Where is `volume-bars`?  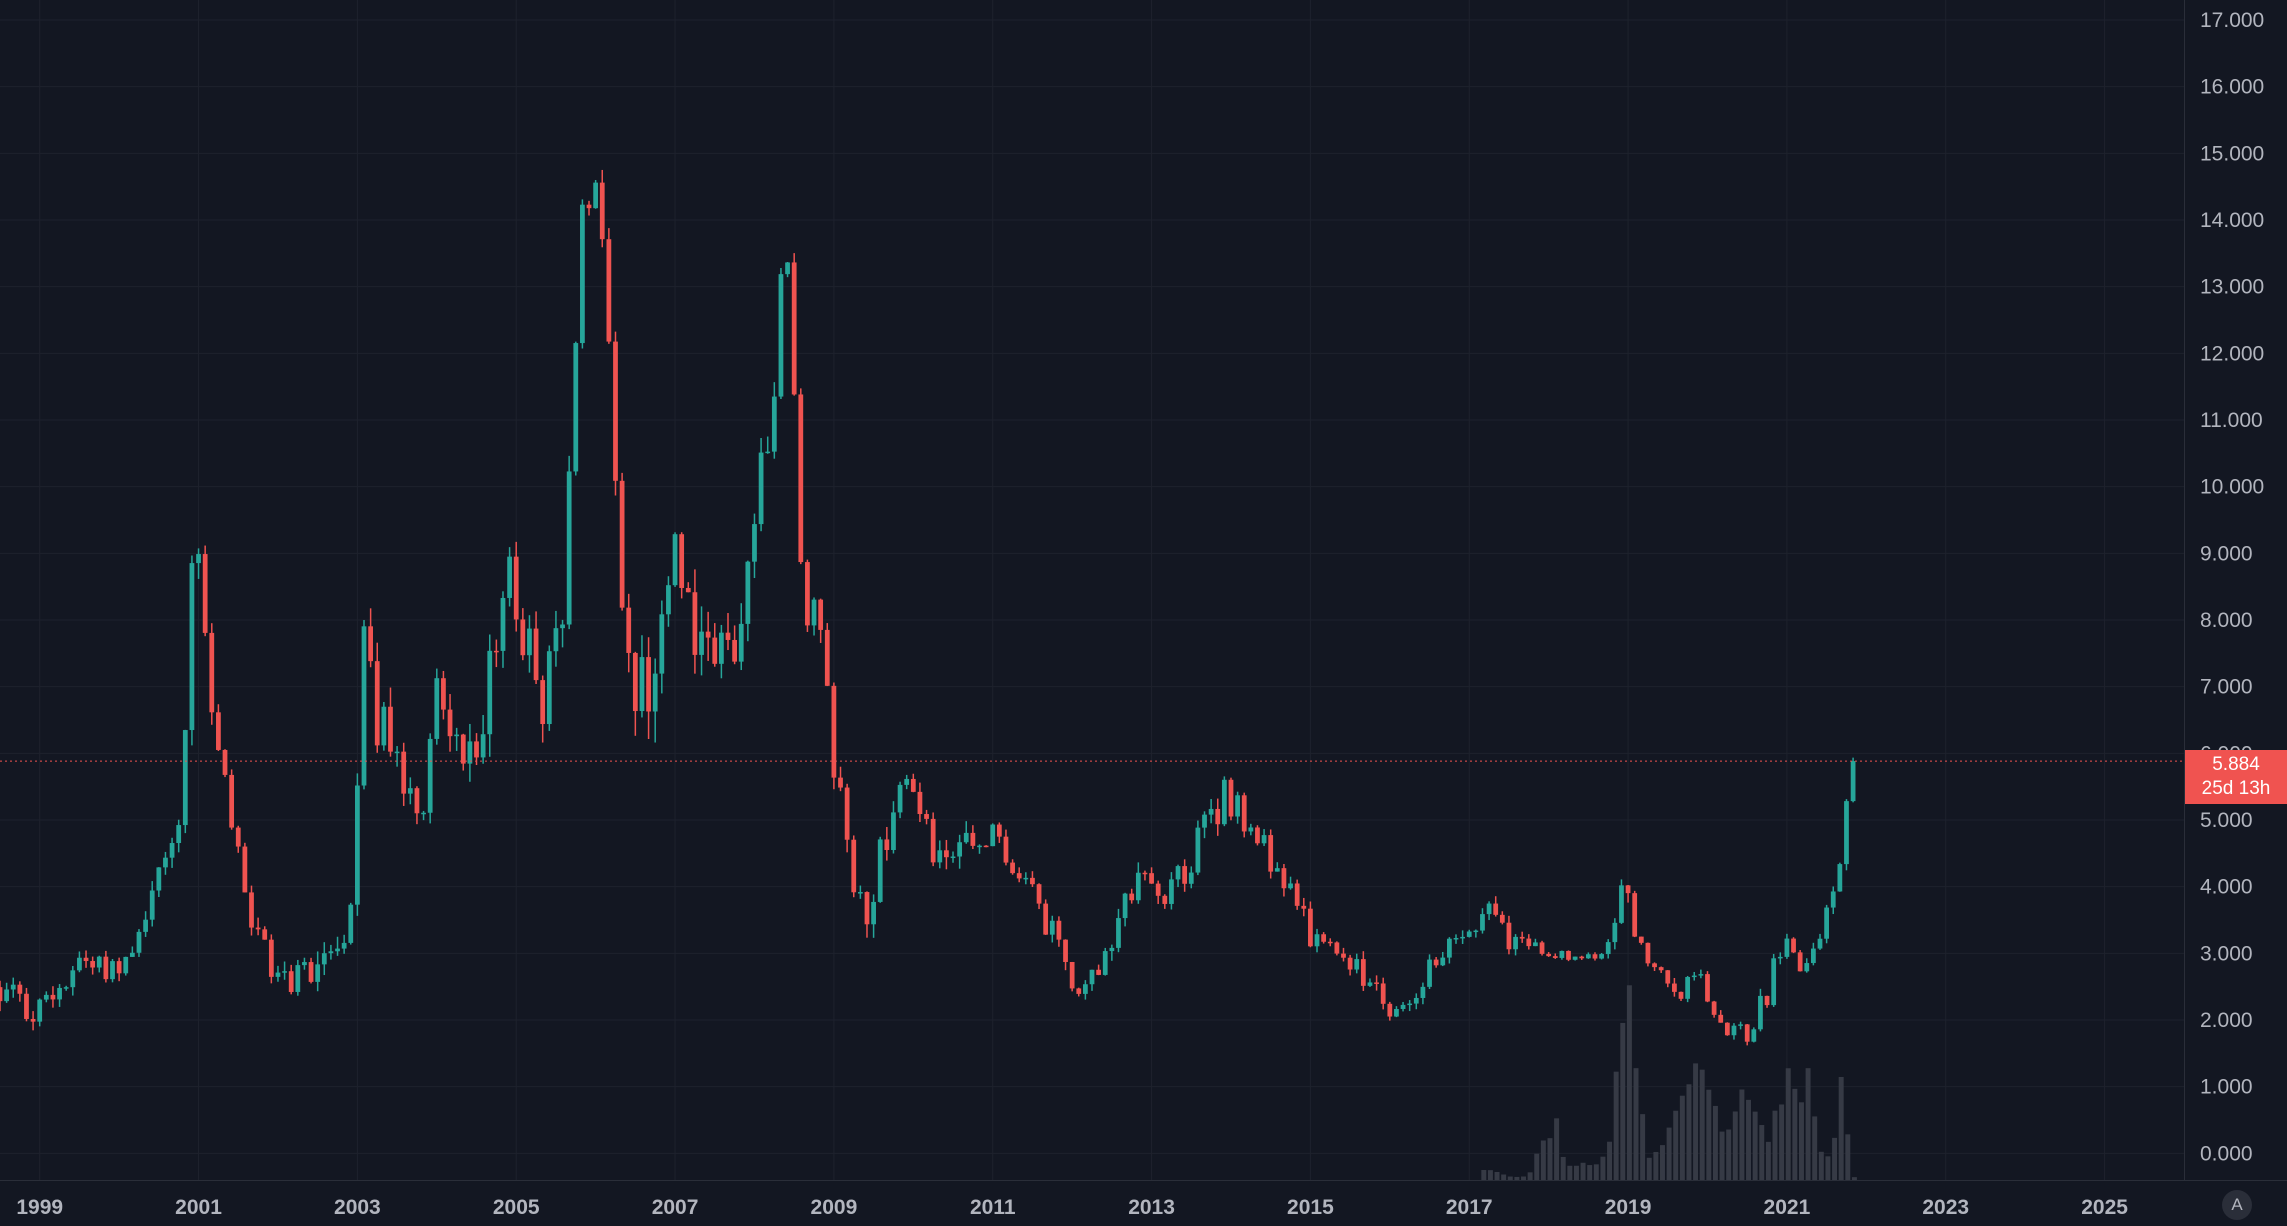 volume-bars is located at coordinates (1669, 1082).